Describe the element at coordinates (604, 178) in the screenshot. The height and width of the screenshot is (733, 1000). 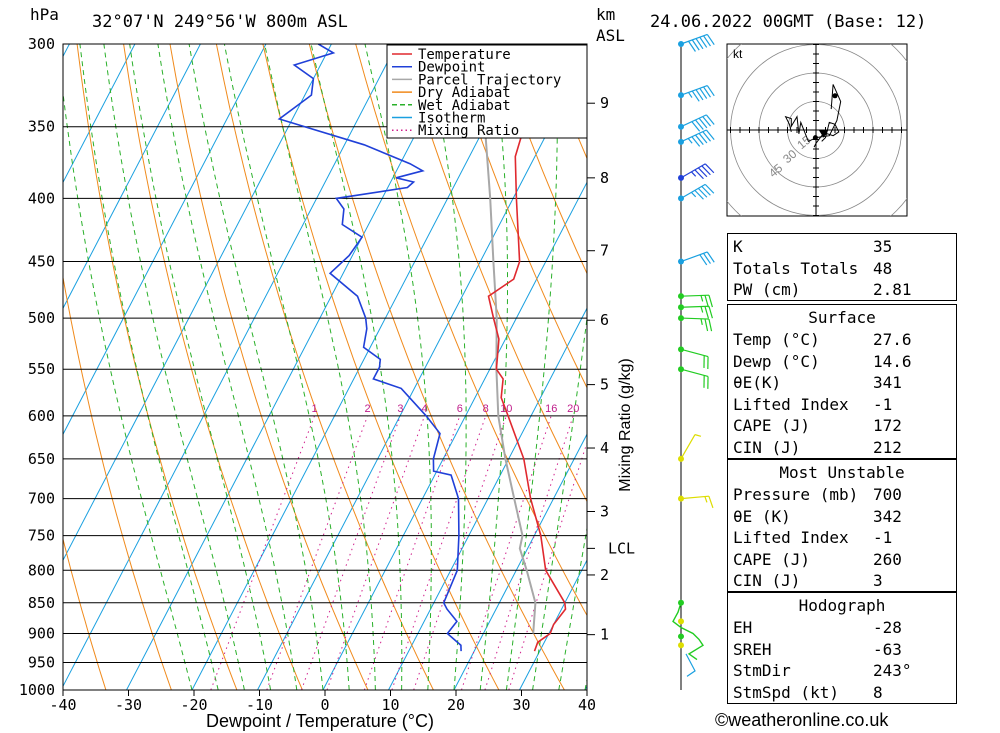
I see `km-tick-label: 8` at that location.